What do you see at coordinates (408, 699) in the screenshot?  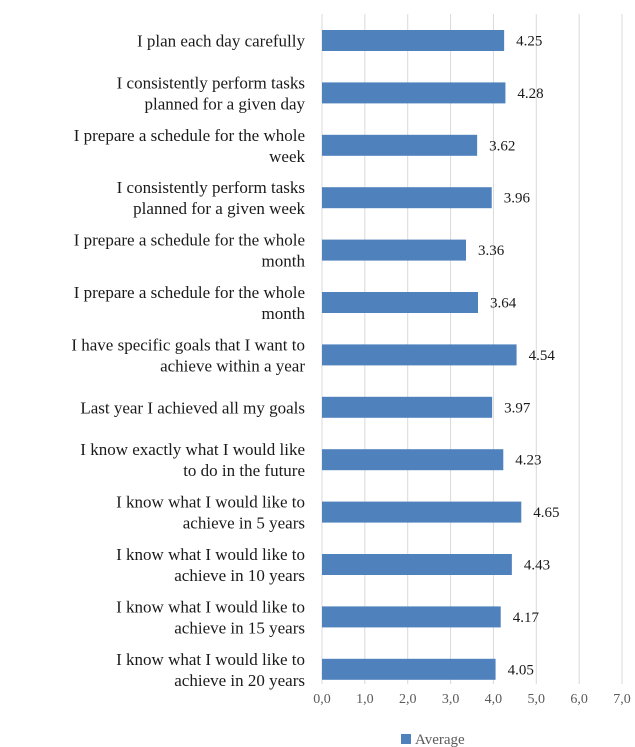 I see `x-tick-label: 2,0` at bounding box center [408, 699].